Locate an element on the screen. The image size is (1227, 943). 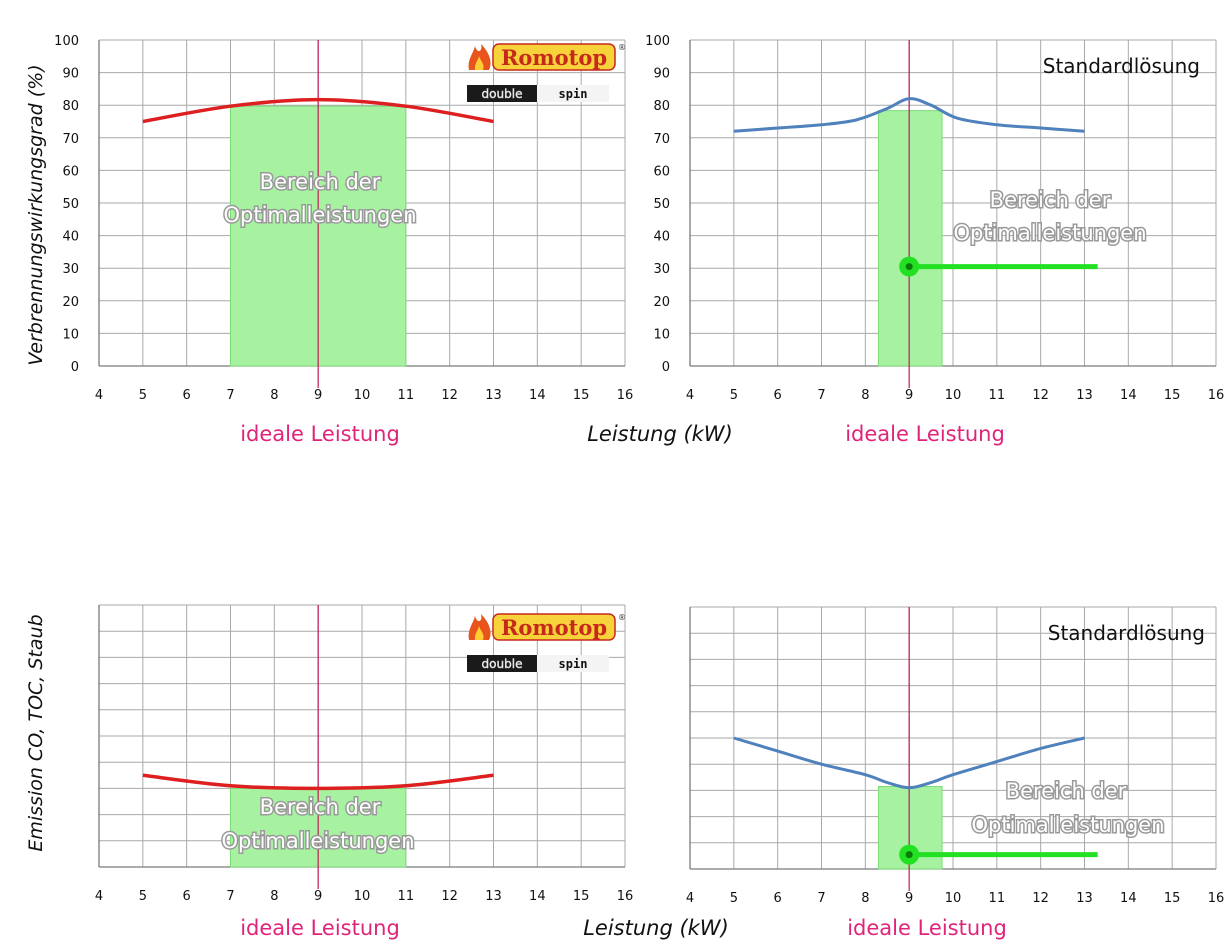
band-label-top-right-line1: Bereich der is located at coordinates (1050, 200).